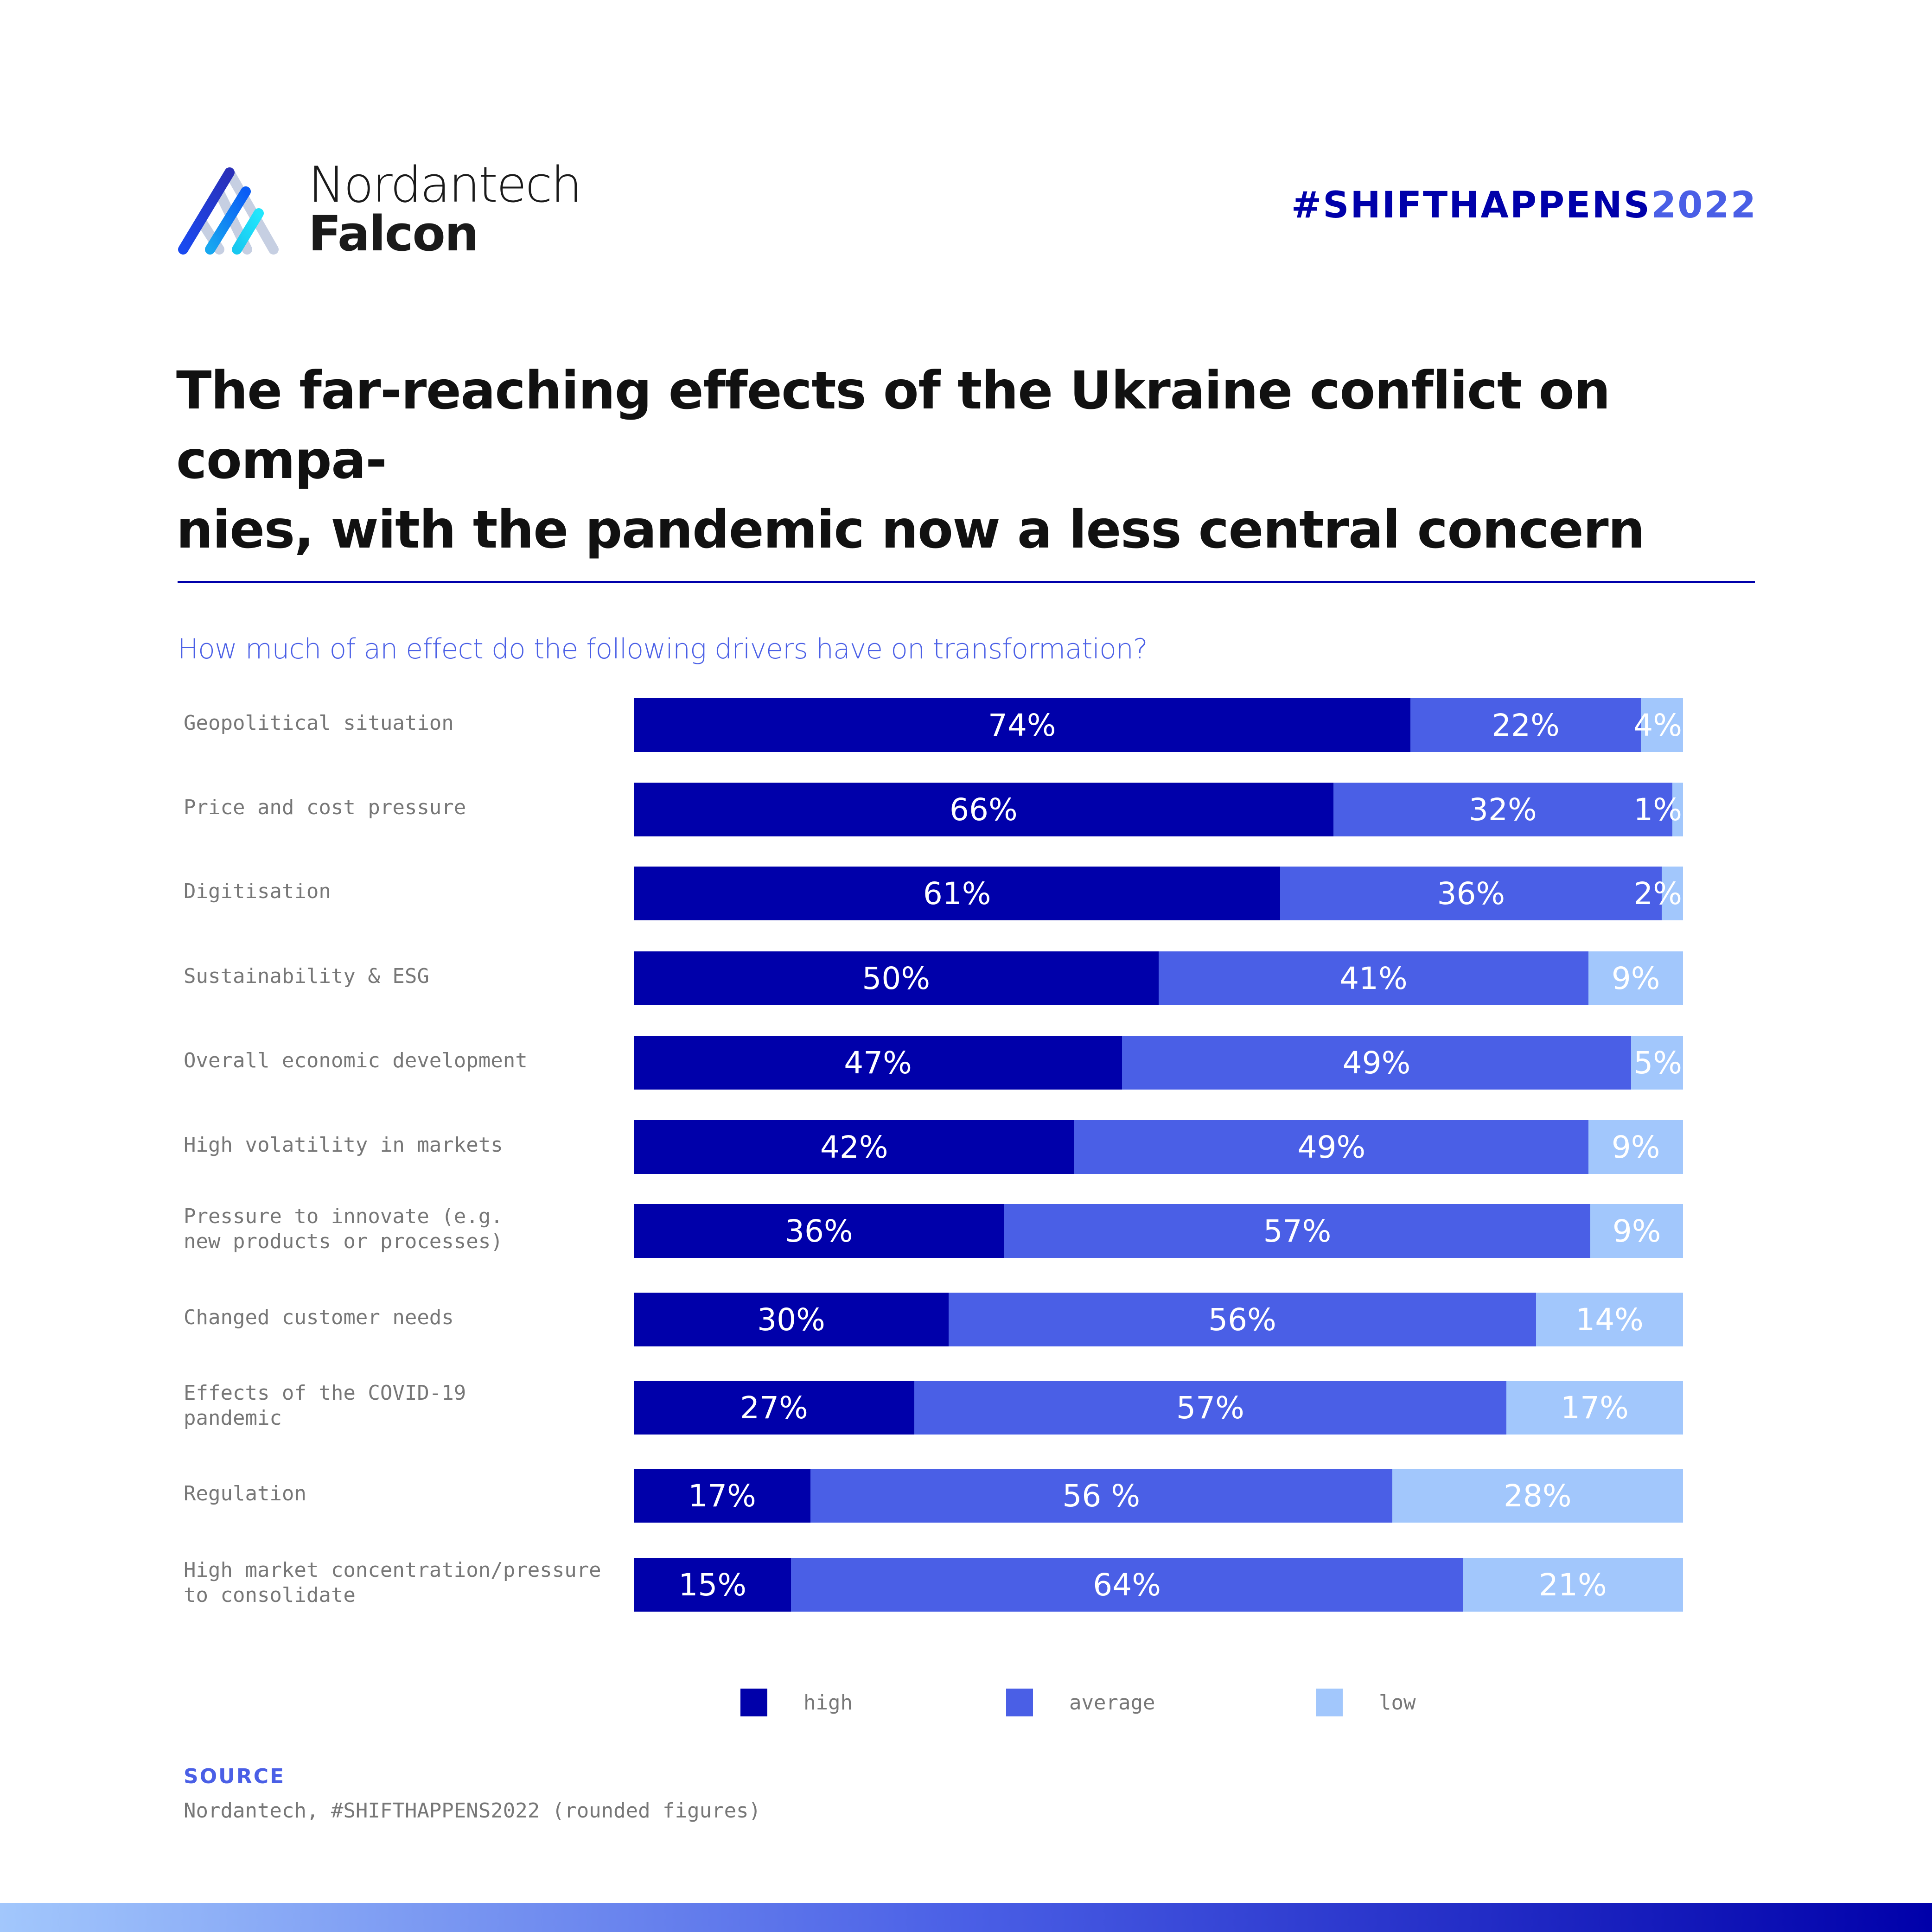 The height and width of the screenshot is (1932, 1932). Describe the element at coordinates (235, 1776) in the screenshot. I see `source-heading: SOURCE` at that location.